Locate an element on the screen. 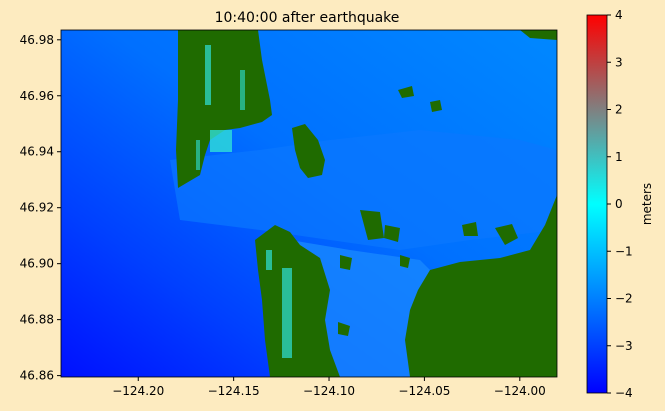 Image resolution: width=665 pixels, height=411 pixels. colorbar-tick-label: −4 is located at coordinates (624, 393).